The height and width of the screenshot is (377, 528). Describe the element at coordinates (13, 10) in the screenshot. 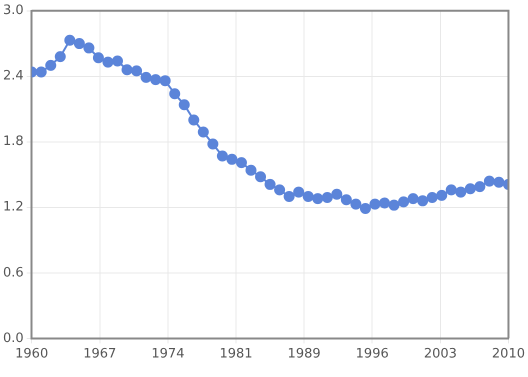

I see `y-tick-label: 3.0` at that location.